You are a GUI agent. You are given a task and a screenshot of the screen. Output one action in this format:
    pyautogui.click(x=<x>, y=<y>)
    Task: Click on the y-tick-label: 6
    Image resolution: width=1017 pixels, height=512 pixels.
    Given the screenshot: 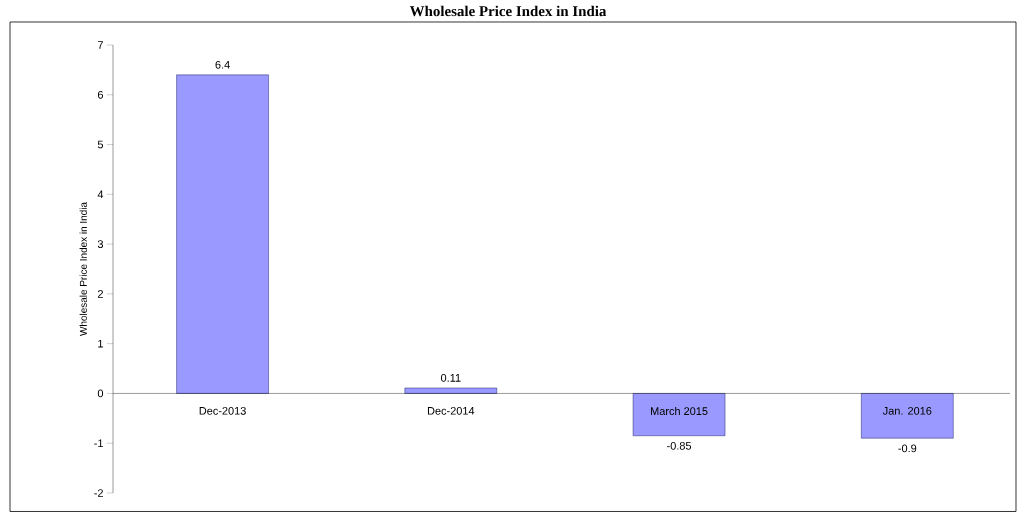 What is the action you would take?
    pyautogui.click(x=100, y=94)
    